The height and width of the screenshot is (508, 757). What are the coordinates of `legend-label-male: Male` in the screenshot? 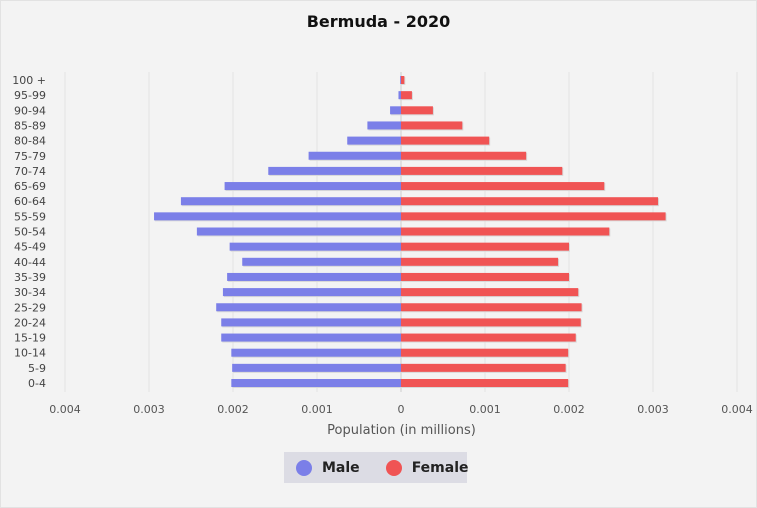 It's located at (341, 467).